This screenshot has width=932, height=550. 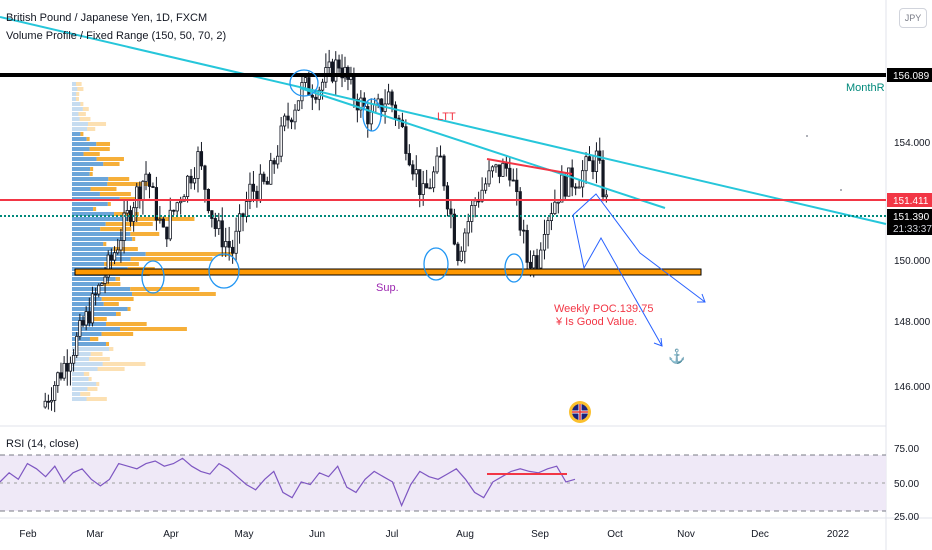 I want to click on rsi-tick-label: 50.00, so click(x=906, y=484).